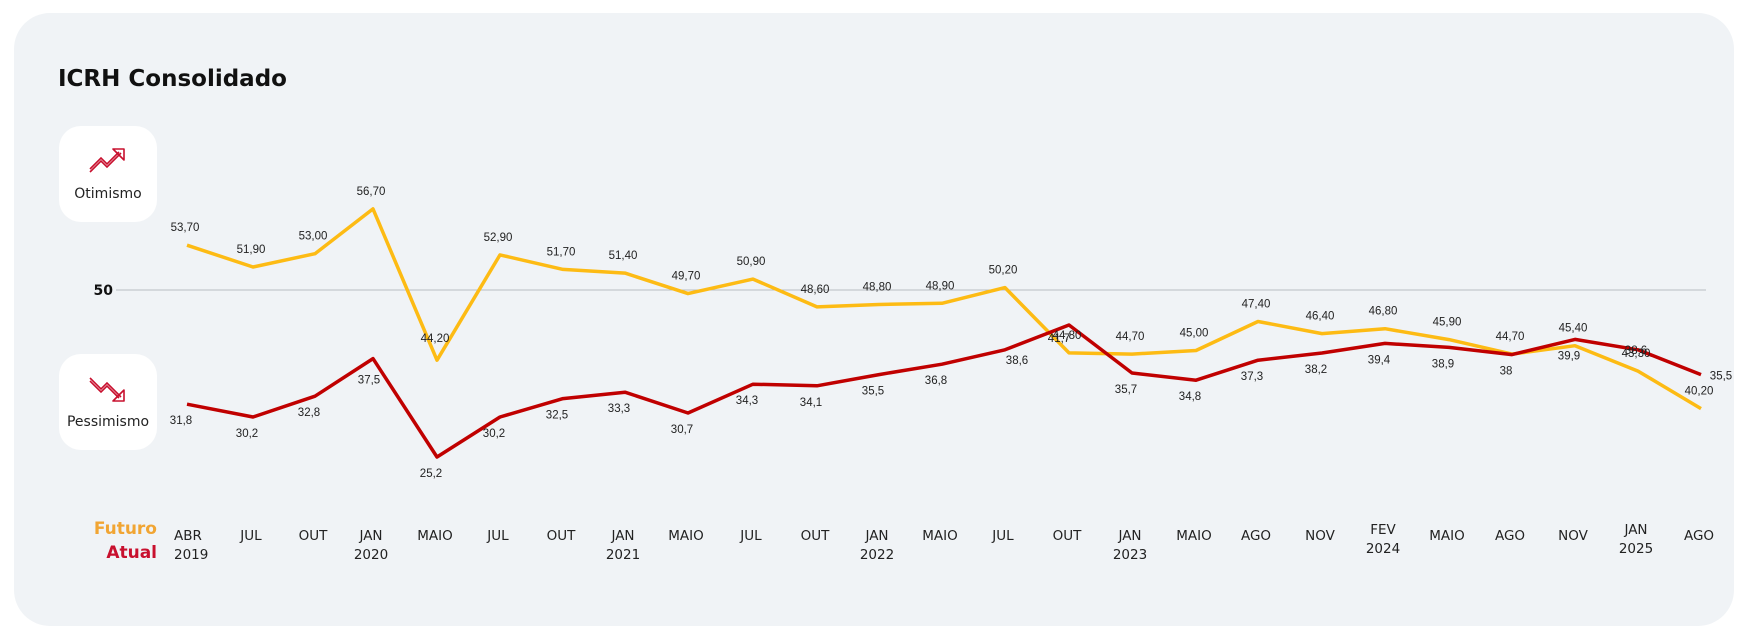 Image resolution: width=1743 pixels, height=640 pixels. I want to click on data-label-atual: 38,9, so click(1443, 364).